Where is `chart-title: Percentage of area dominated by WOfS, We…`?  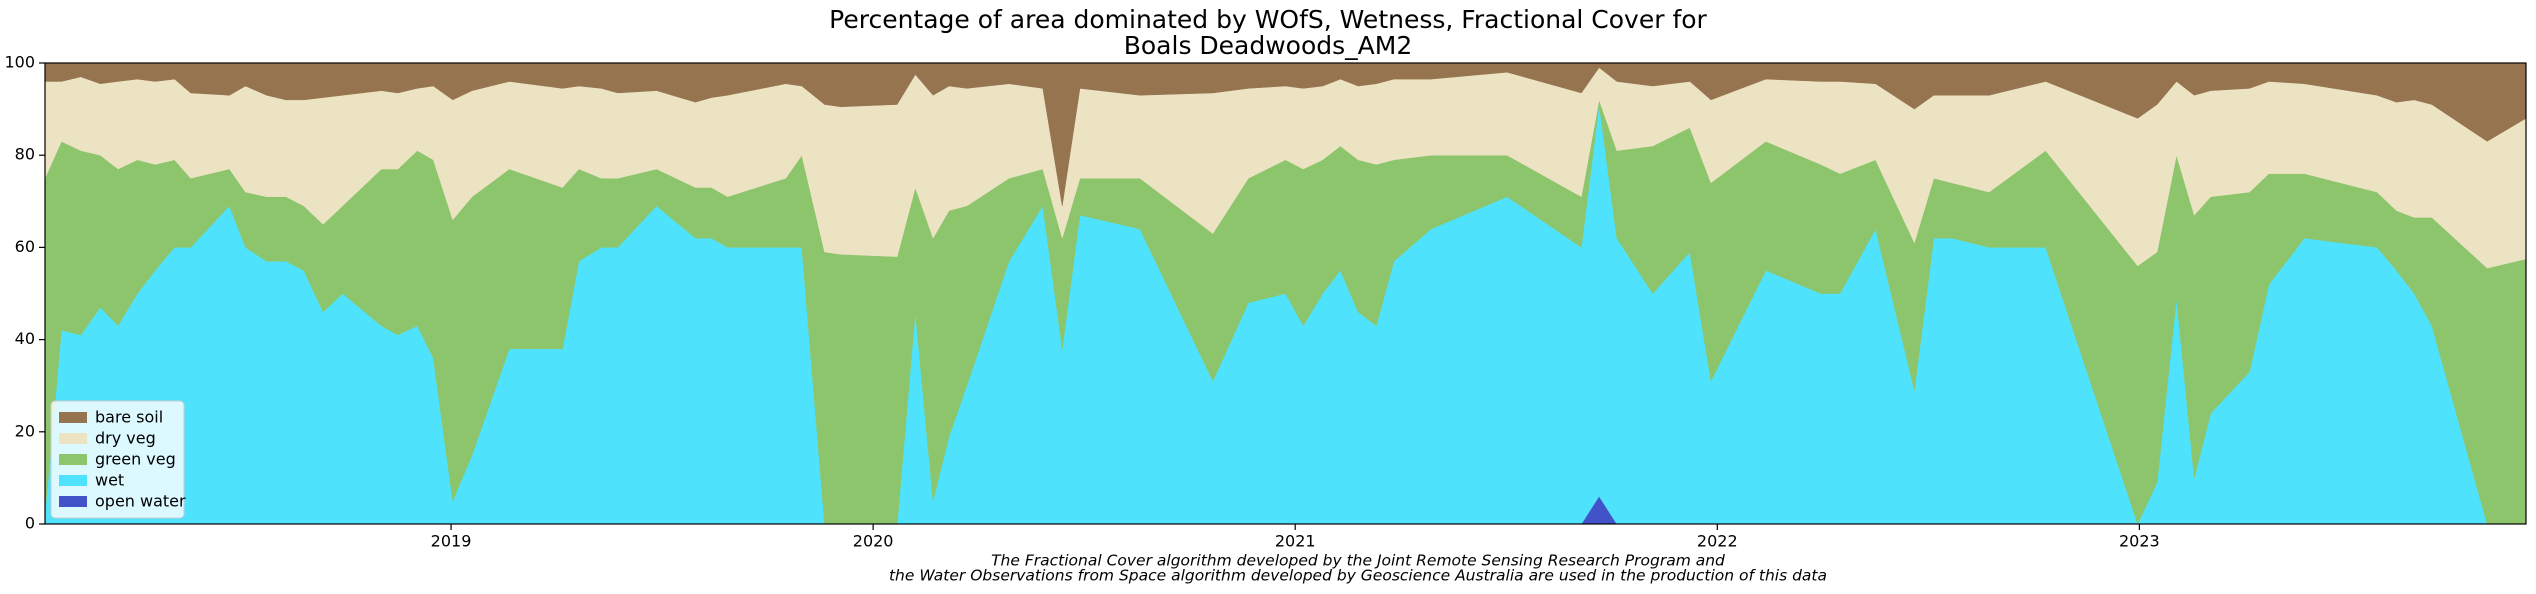 chart-title: Percentage of area dominated by WOfS, We… is located at coordinates (1268, 19).